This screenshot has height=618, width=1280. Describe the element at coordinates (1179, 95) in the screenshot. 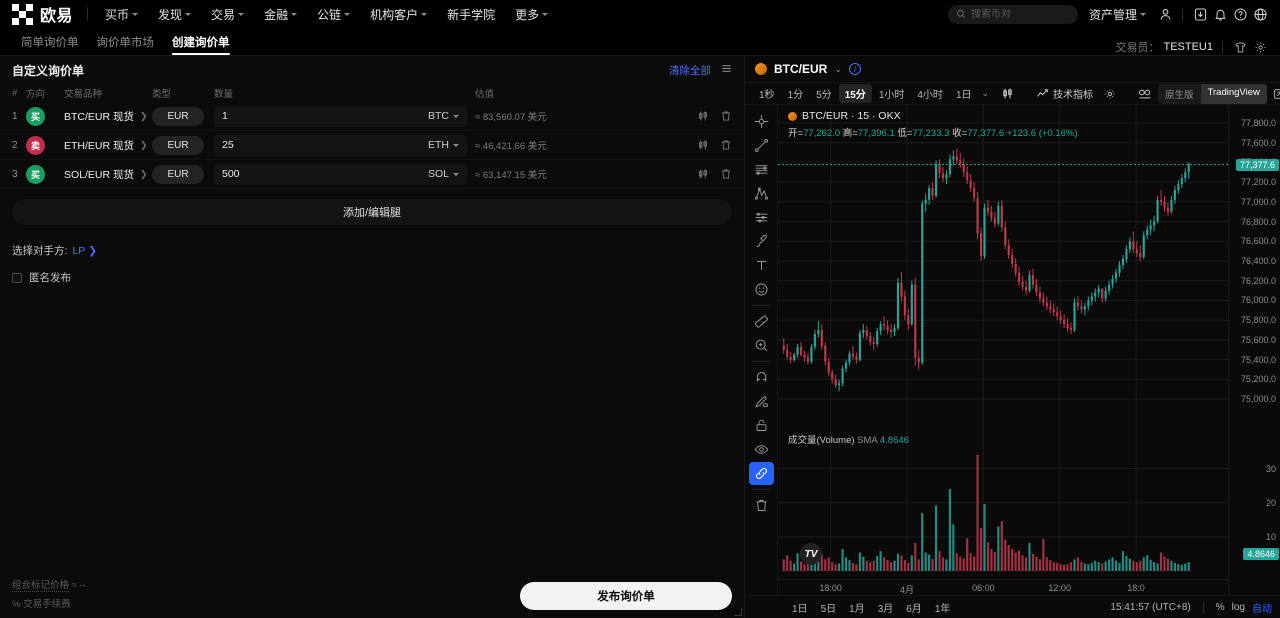

I see `view-mode-native: 原生版` at that location.